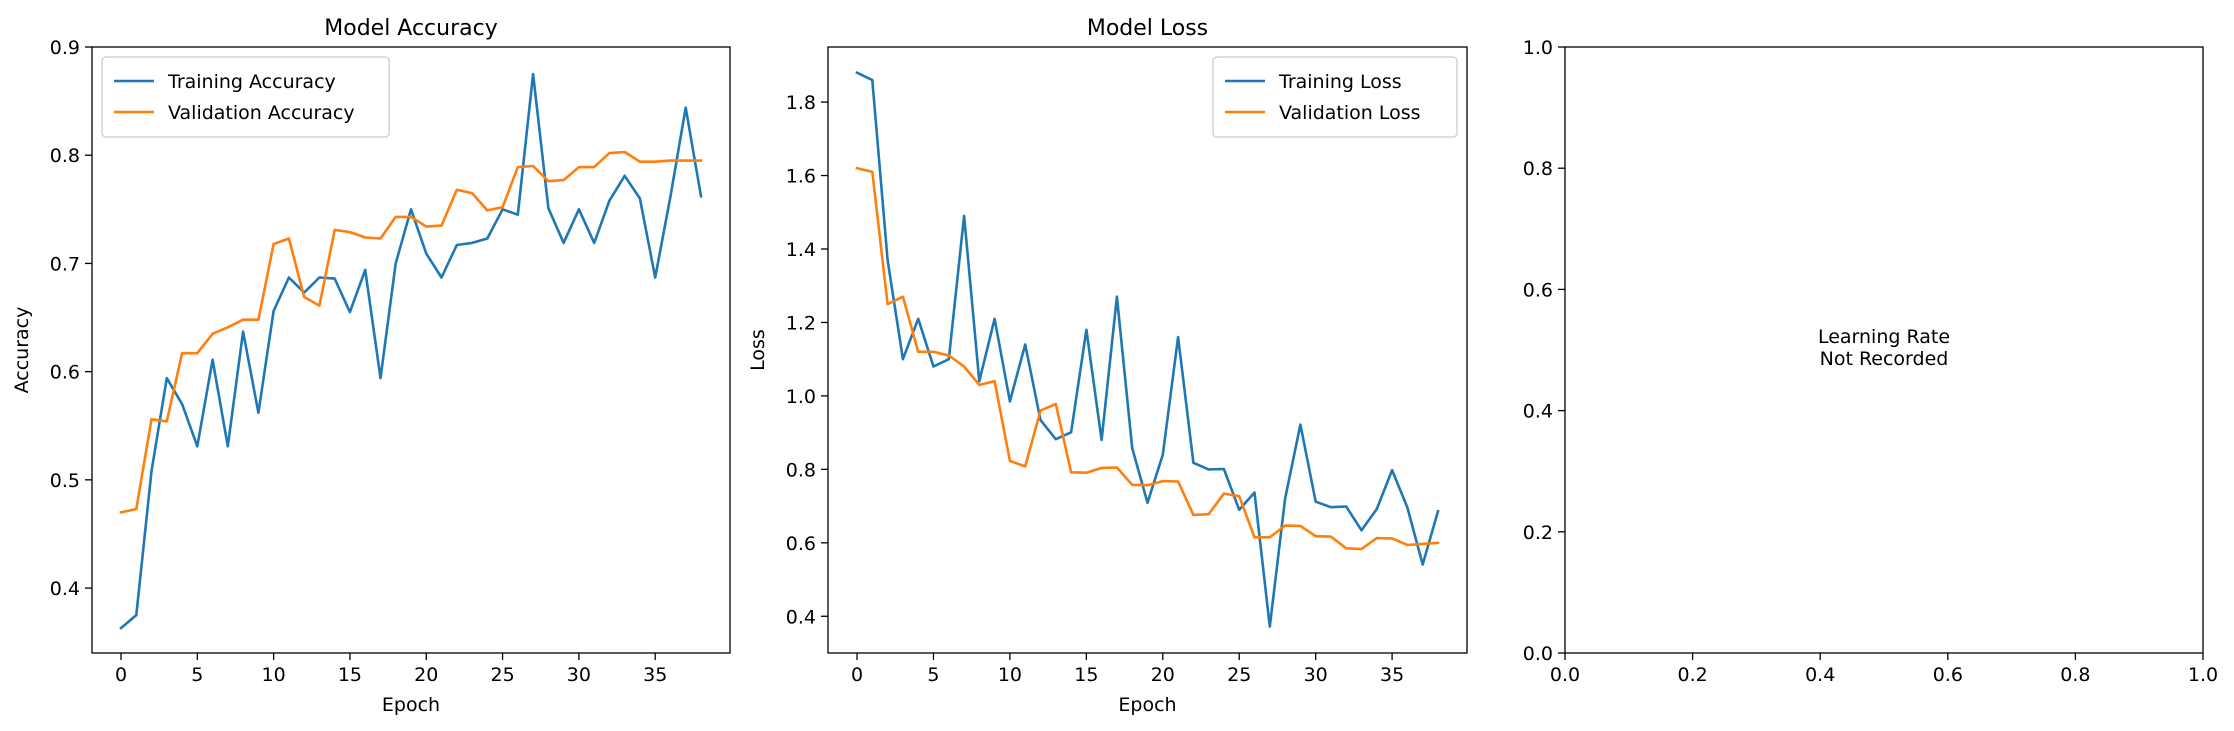  Describe the element at coordinates (65, 48) in the screenshot. I see `y-tick-label: 0.9` at that location.